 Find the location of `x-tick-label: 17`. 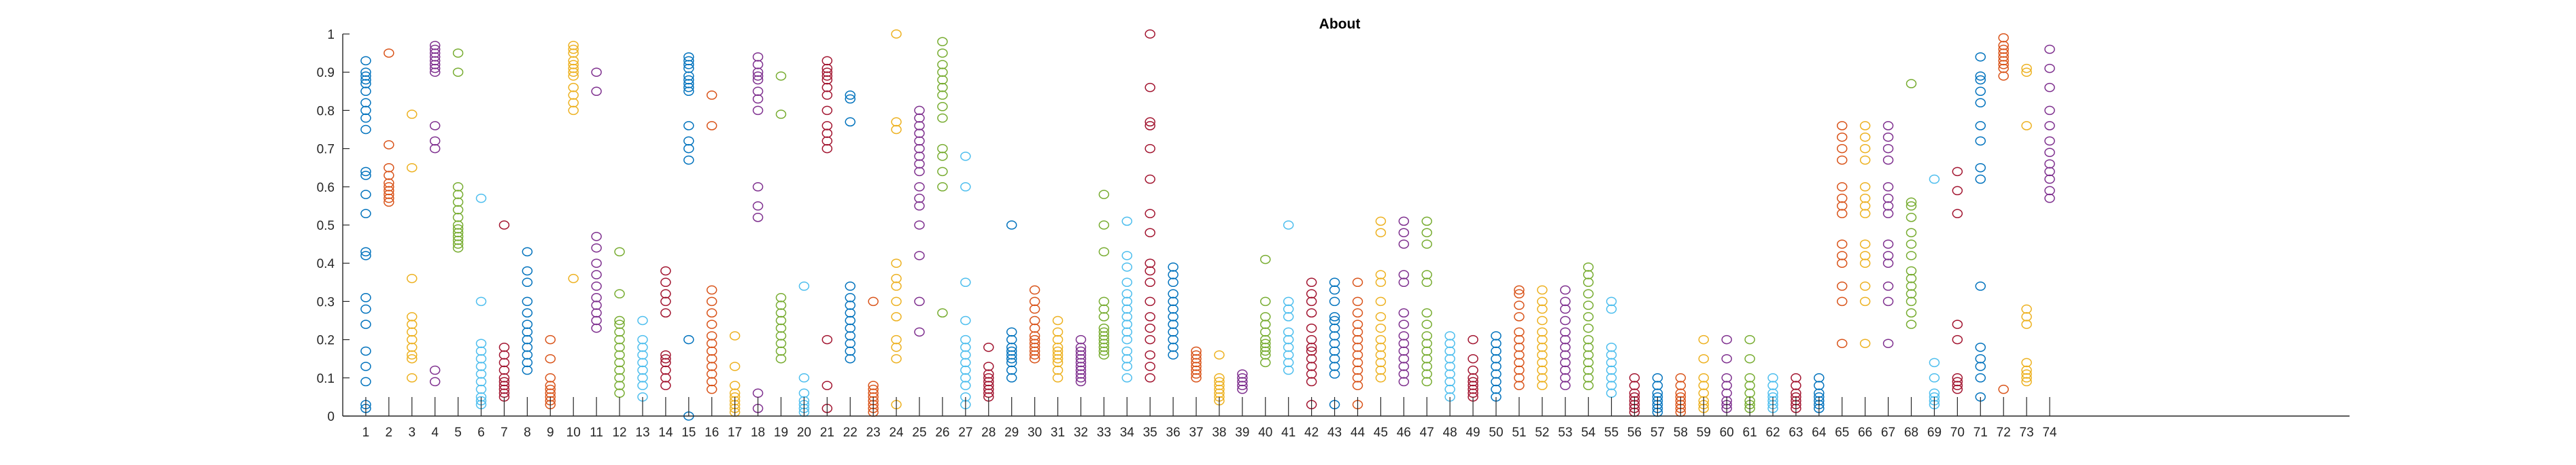

x-tick-label: 17 is located at coordinates (735, 433).